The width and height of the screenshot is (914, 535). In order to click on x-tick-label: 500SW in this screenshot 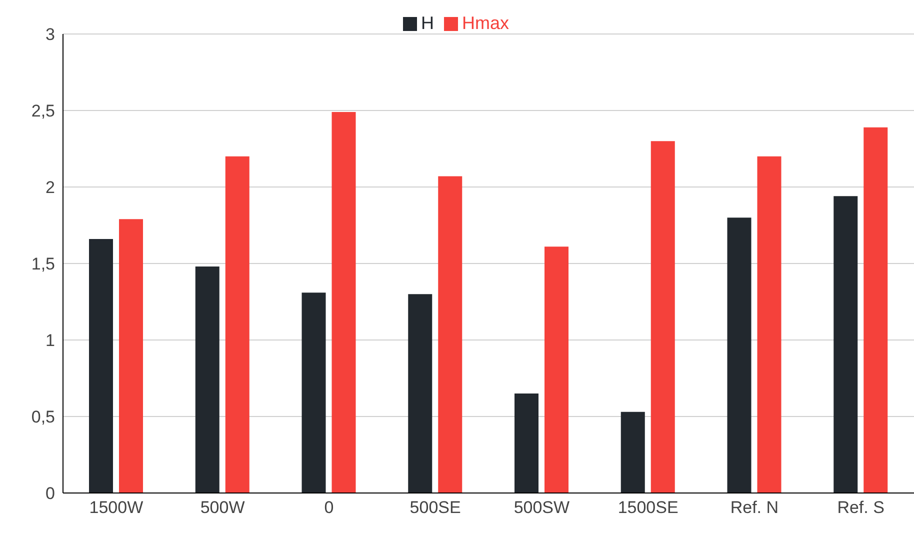, I will do `click(542, 508)`.